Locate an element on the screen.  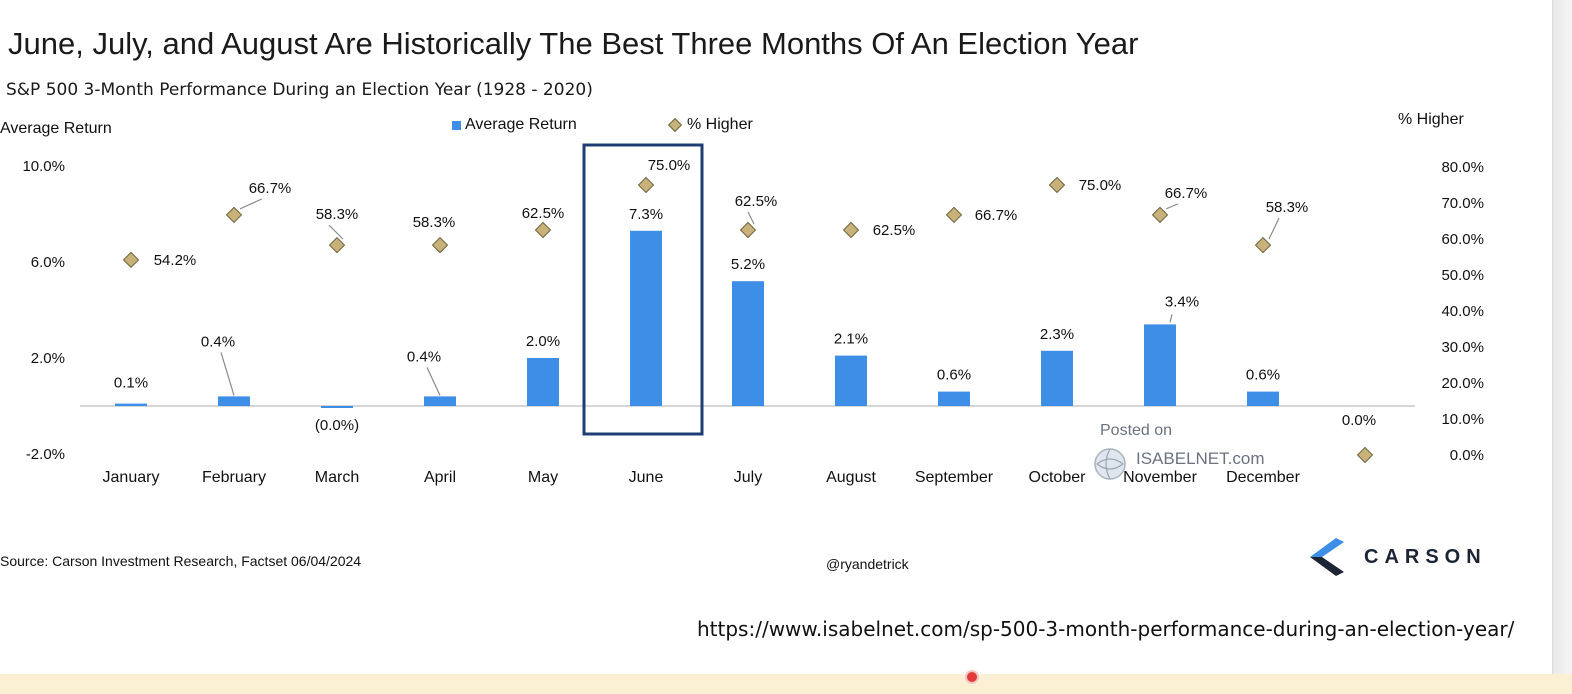
left-tick-label: 2.0% is located at coordinates (48, 358).